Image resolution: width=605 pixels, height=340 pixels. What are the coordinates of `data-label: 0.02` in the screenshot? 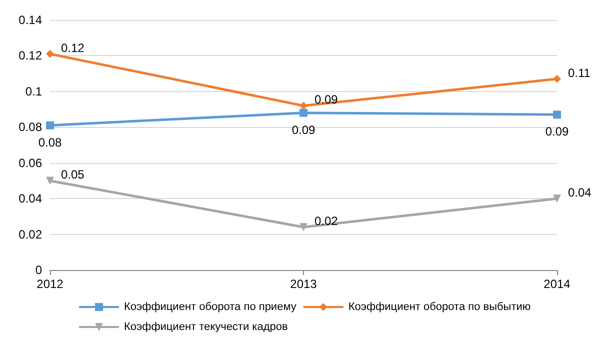 It's located at (326, 221).